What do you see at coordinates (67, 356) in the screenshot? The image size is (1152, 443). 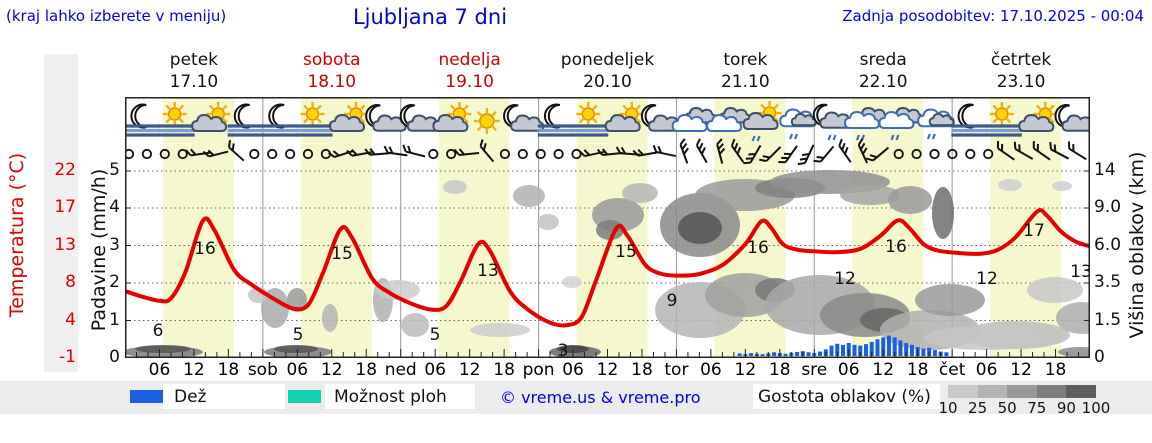 I see `temp-tick-label: -1` at bounding box center [67, 356].